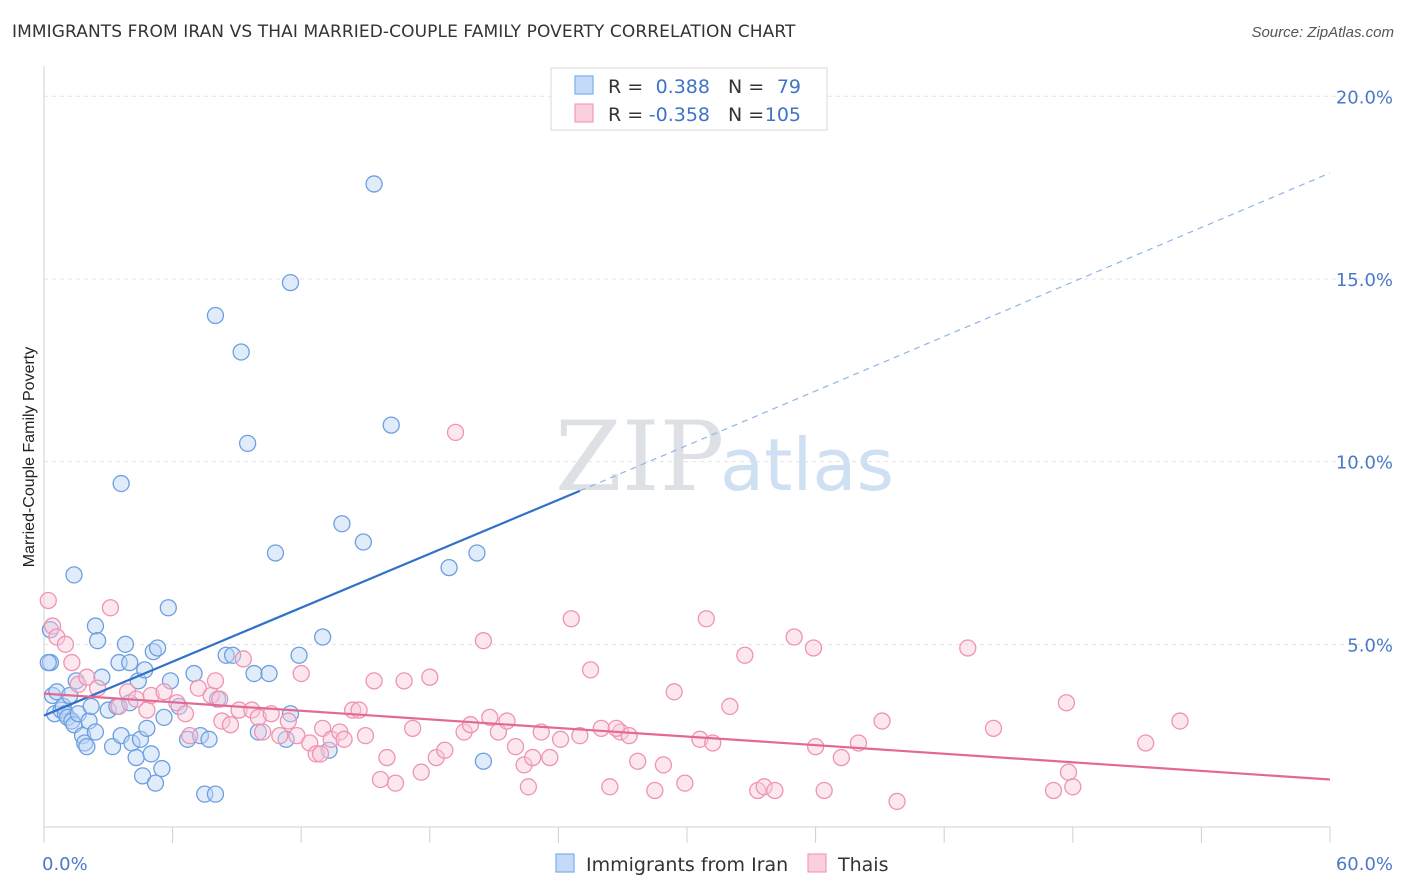 The height and width of the screenshot is (892, 1406). I want to click on watermark-atlas: atlas, so click(807, 465).